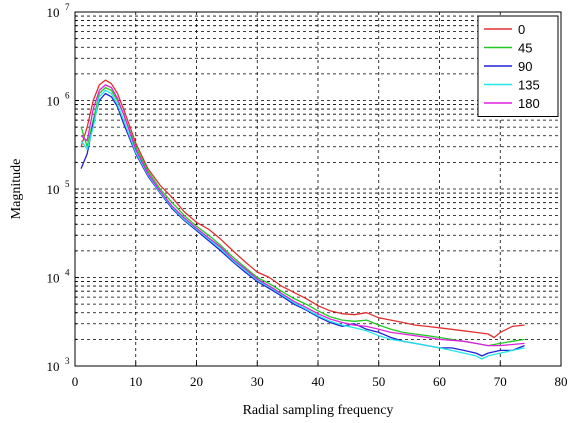 This screenshot has width=569, height=423. What do you see at coordinates (16, 189) in the screenshot?
I see `y-axis-title: Magnitude` at bounding box center [16, 189].